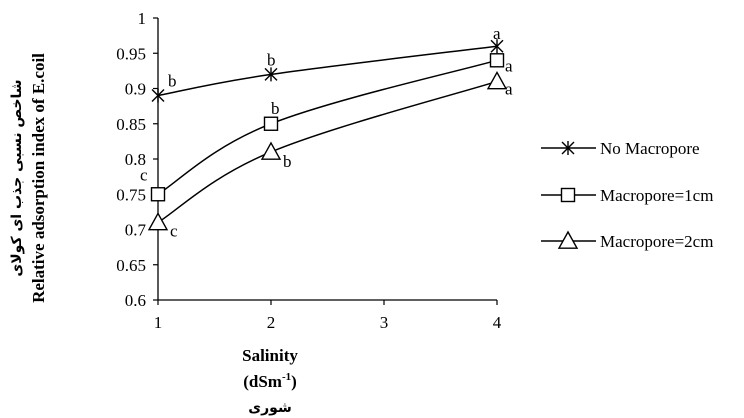  Describe the element at coordinates (17, 177) in the screenshot. I see `y-axis-title-persian: شاخص نسبی جذب ای کولای` at that location.